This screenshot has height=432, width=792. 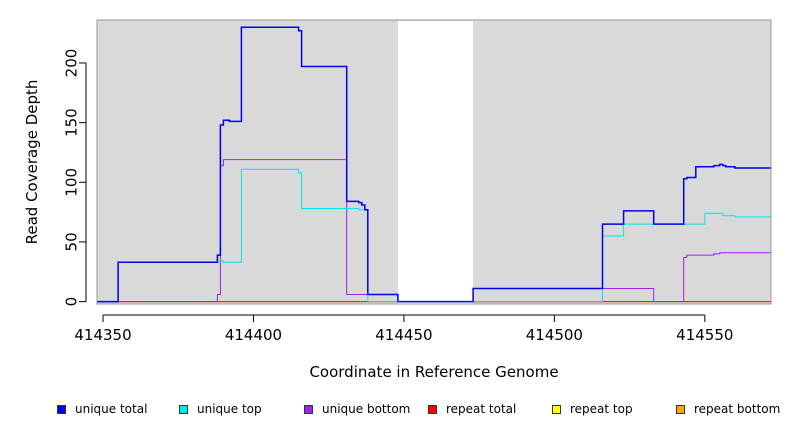 What do you see at coordinates (366, 409) in the screenshot?
I see `legend-label: unique bottom` at bounding box center [366, 409].